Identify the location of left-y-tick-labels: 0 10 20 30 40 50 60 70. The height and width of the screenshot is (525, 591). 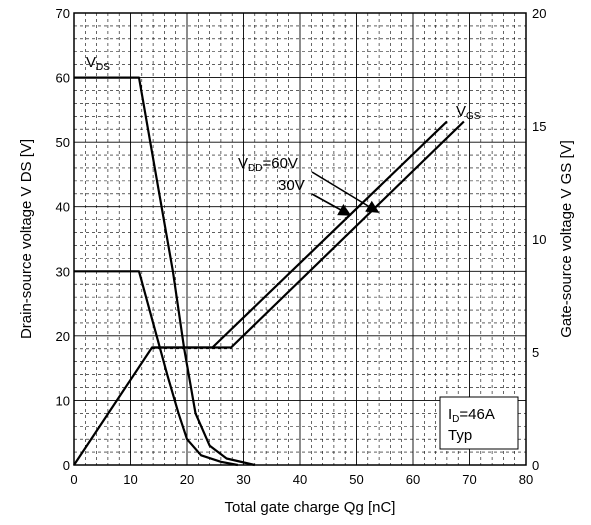
(63, 239).